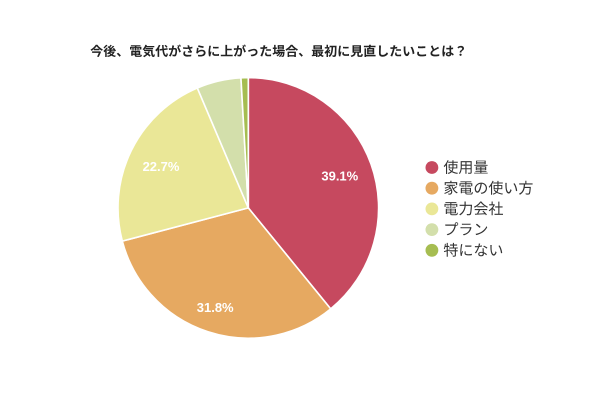 This screenshot has height=400, width=600. Describe the element at coordinates (161, 166) in the screenshot. I see `svg-text: 22.7%` at that location.